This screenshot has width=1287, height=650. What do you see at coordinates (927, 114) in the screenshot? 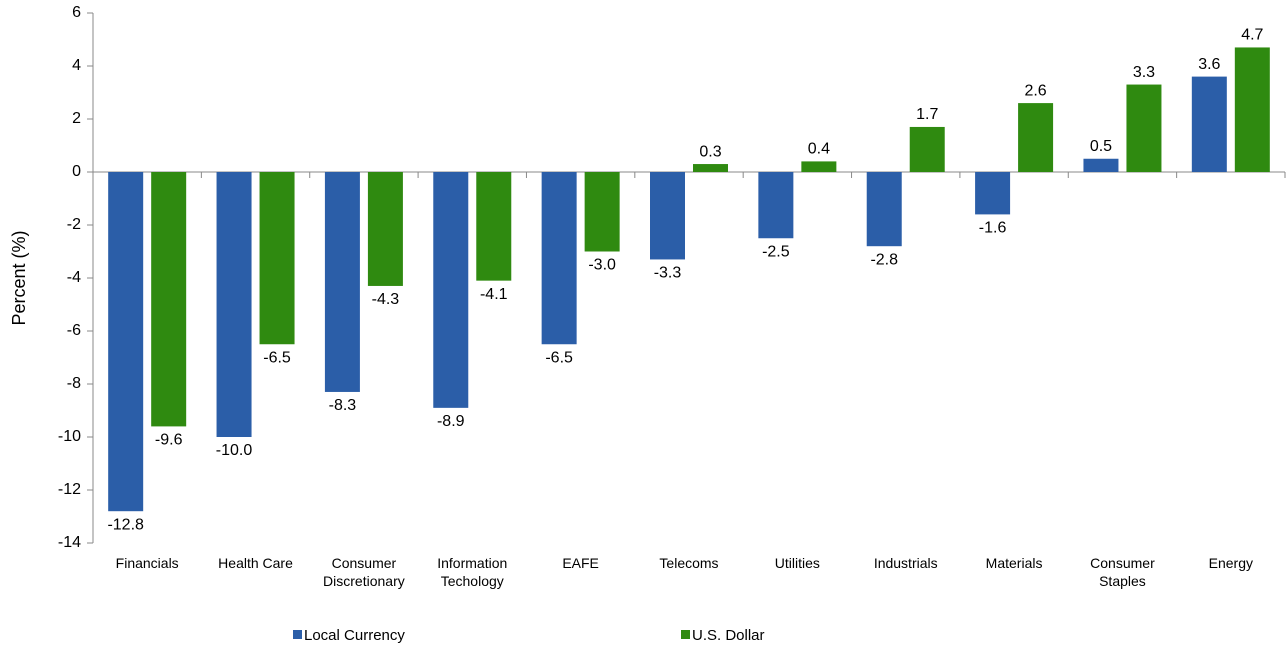
I see `data-label: 1.7` at bounding box center [927, 114].